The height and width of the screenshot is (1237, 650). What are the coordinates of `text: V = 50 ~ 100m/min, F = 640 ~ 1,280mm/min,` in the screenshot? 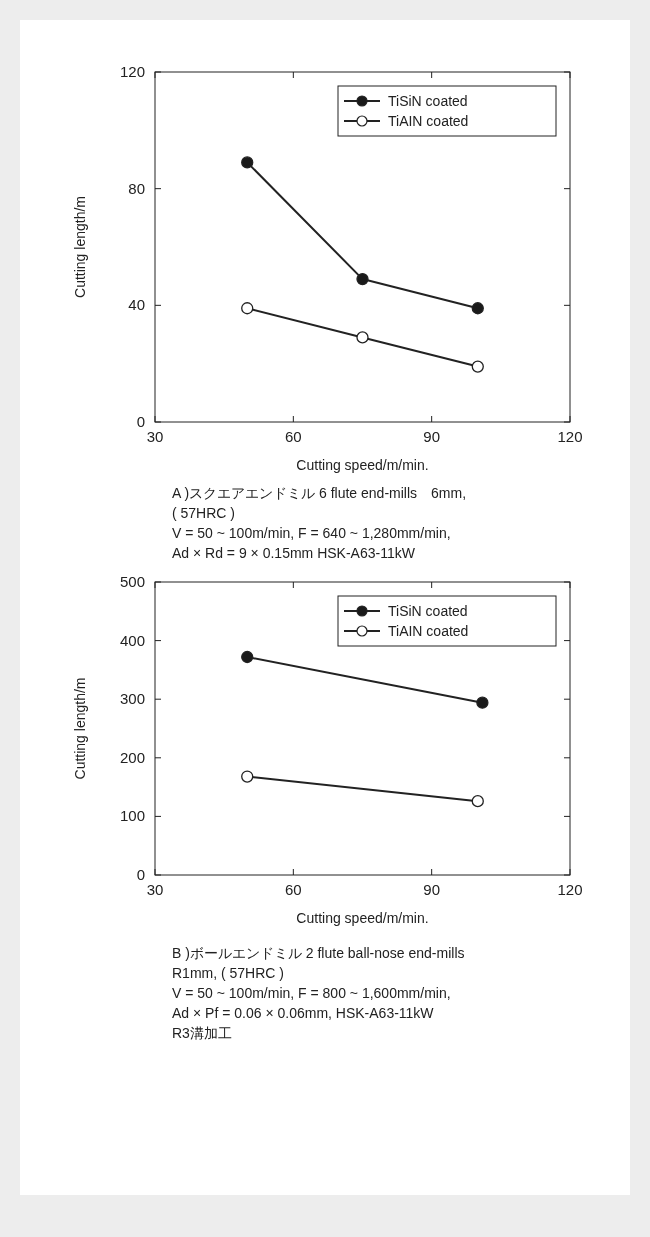 It's located at (311, 533).